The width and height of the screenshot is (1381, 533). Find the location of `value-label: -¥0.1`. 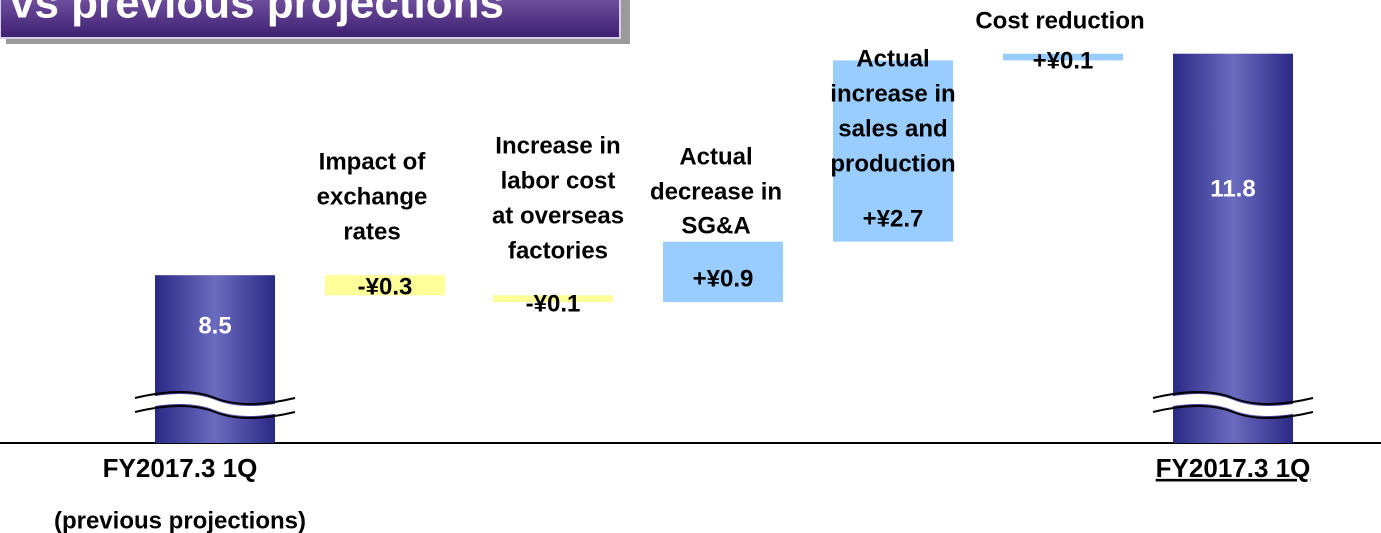

value-label: -¥0.1 is located at coordinates (553, 303).